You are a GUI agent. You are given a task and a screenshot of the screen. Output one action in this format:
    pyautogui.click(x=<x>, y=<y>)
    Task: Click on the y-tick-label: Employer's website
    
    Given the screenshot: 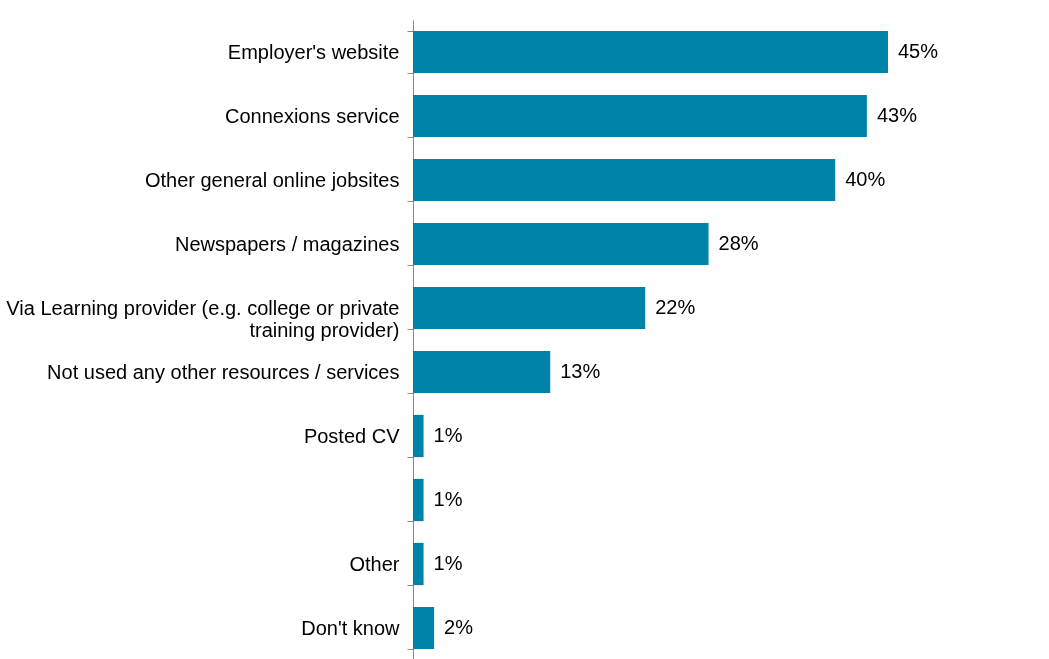 What is the action you would take?
    pyautogui.click(x=313, y=51)
    